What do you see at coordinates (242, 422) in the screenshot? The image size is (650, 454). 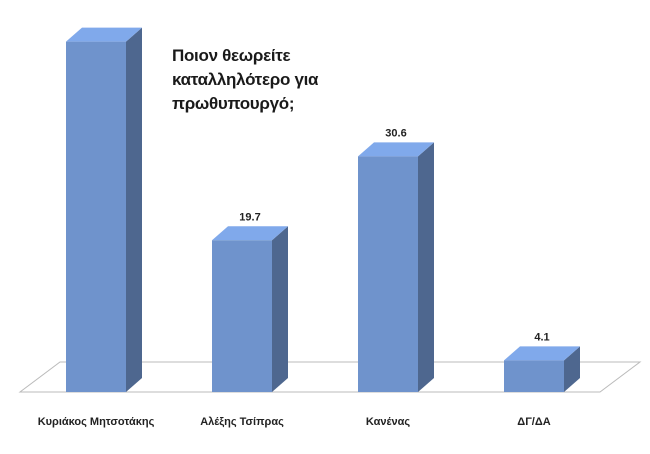 I see `x-tick-label: Αλέξης Τσίπρας` at bounding box center [242, 422].